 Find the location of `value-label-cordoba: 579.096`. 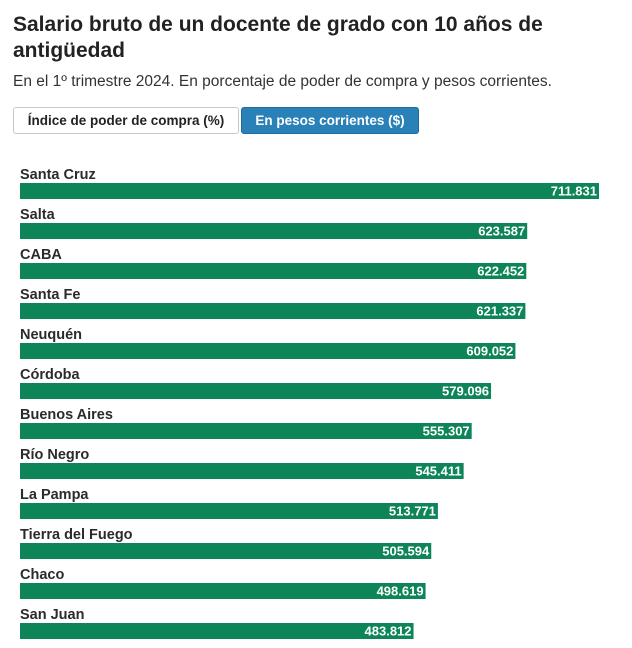

value-label-cordoba: 579.096 is located at coordinates (465, 391).